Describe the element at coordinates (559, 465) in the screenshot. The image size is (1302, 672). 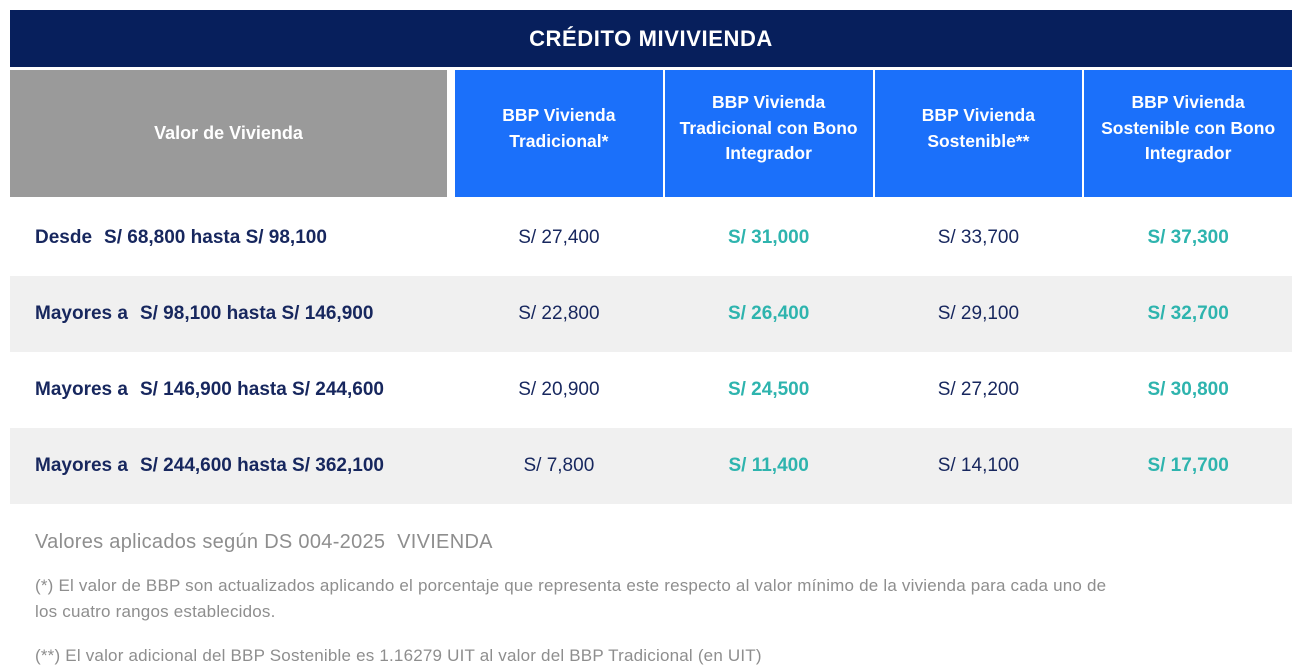
I see `value-tradicional: S/ 7,800` at that location.